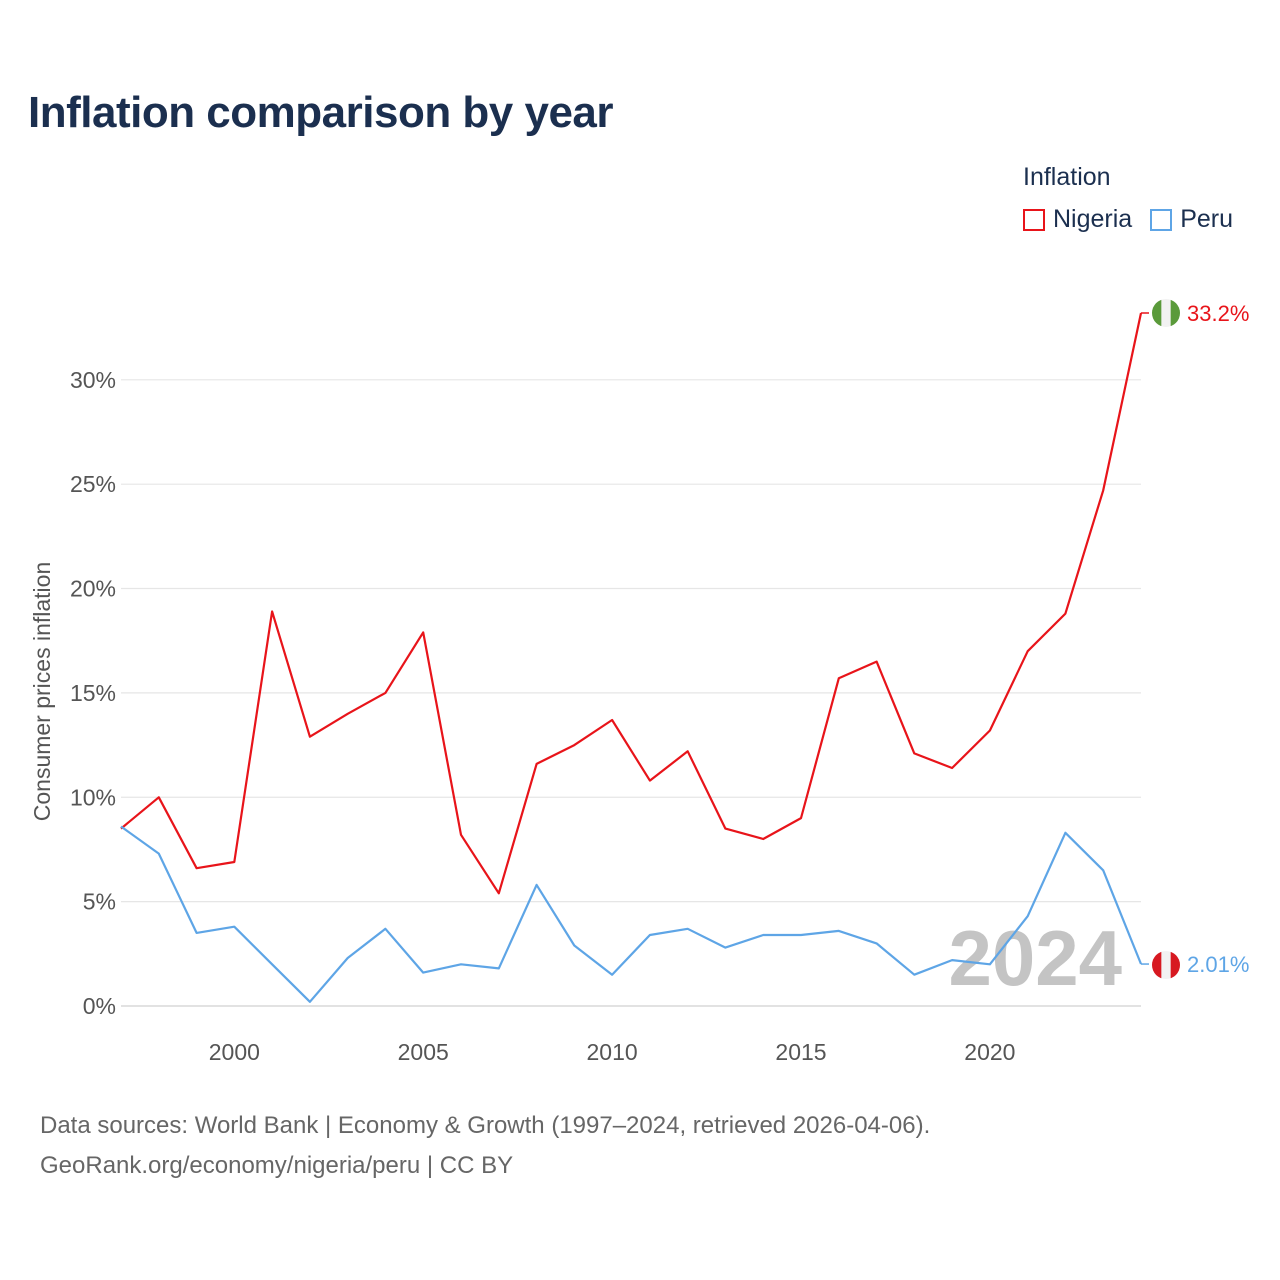 The width and height of the screenshot is (1280, 1280). I want to click on series-line-peru, so click(631, 914).